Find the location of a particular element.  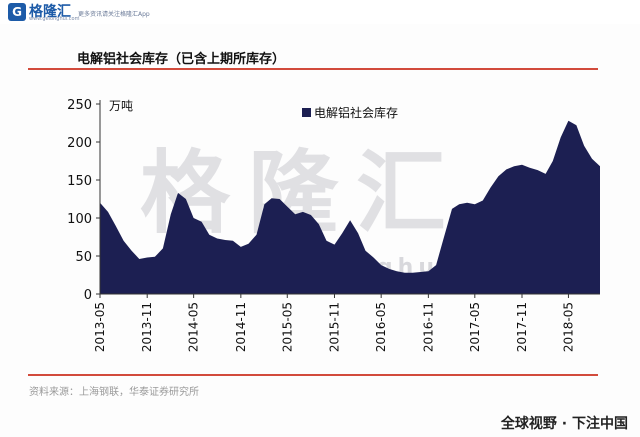

brand-logo-url: www.gelonghui.com is located at coordinates (54, 19).